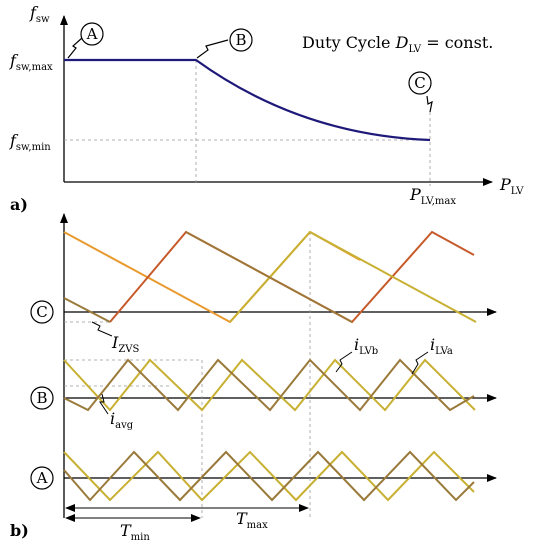 This screenshot has width=536, height=550. I want to click on row-a-current-brown, so click(269, 476).